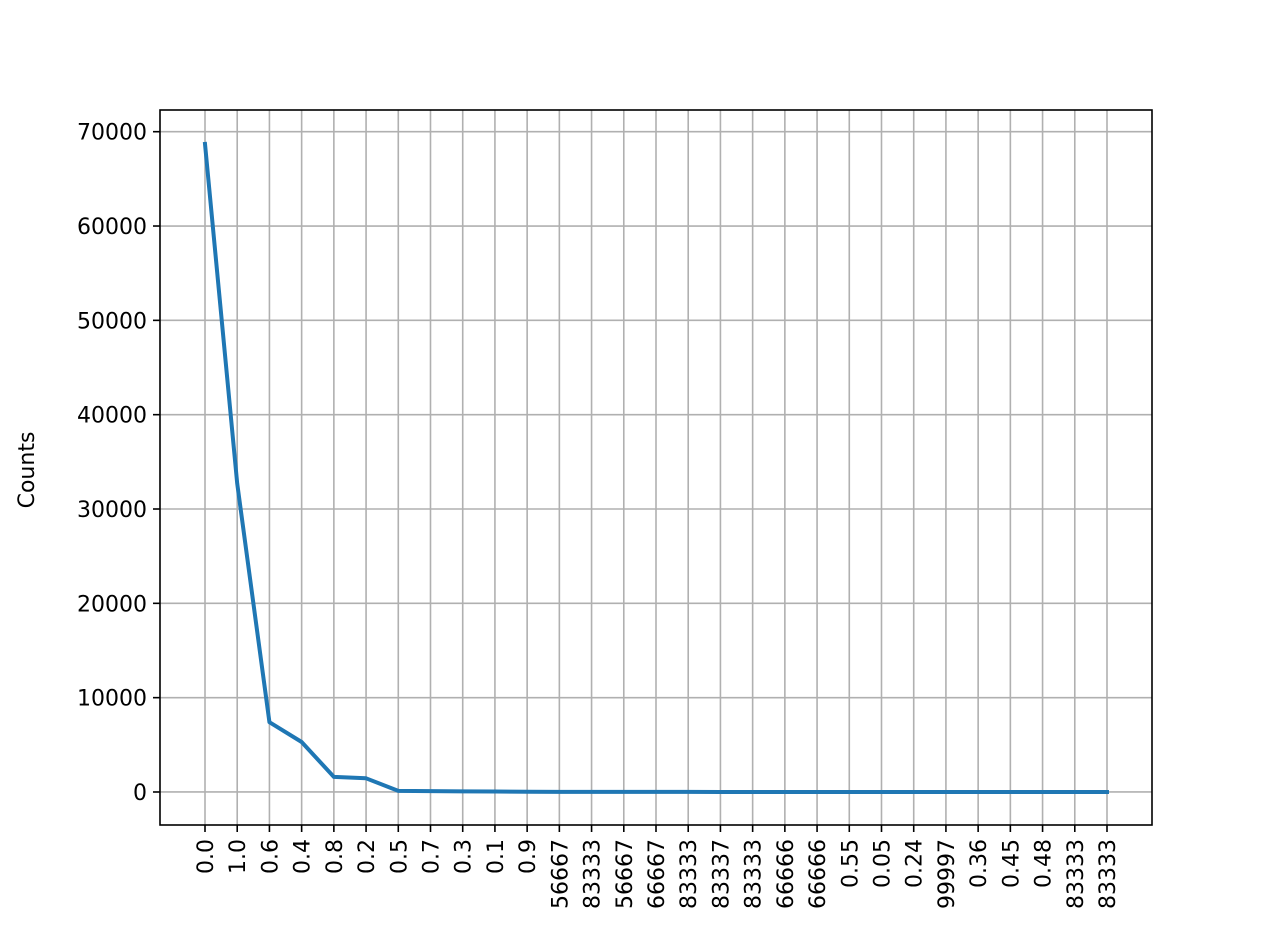 The image size is (1280, 927). What do you see at coordinates (979, 863) in the screenshot?
I see `x-tick-label: 0.36` at bounding box center [979, 863].